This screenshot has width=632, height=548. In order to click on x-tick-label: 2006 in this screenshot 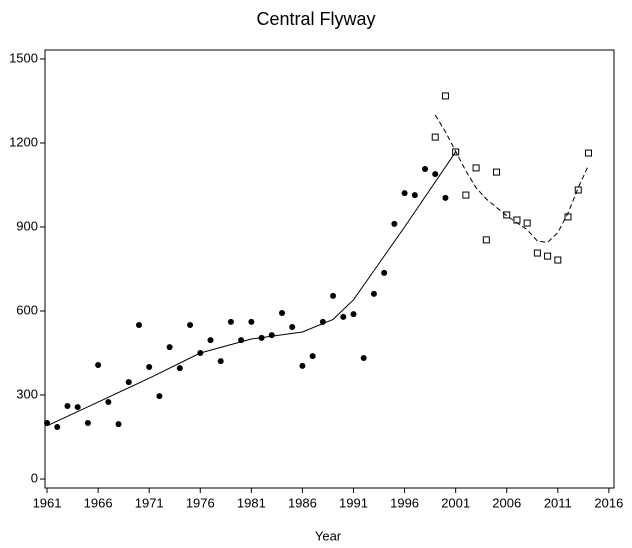, I will do `click(506, 502)`.